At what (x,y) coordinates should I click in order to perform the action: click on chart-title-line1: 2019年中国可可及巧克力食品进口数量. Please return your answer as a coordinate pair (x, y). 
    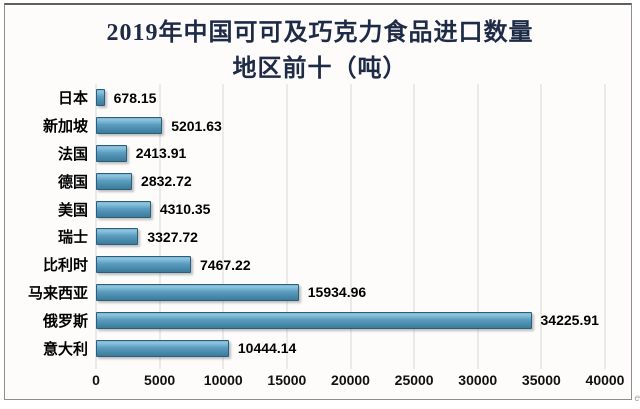
    Looking at the image, I should click on (320, 33).